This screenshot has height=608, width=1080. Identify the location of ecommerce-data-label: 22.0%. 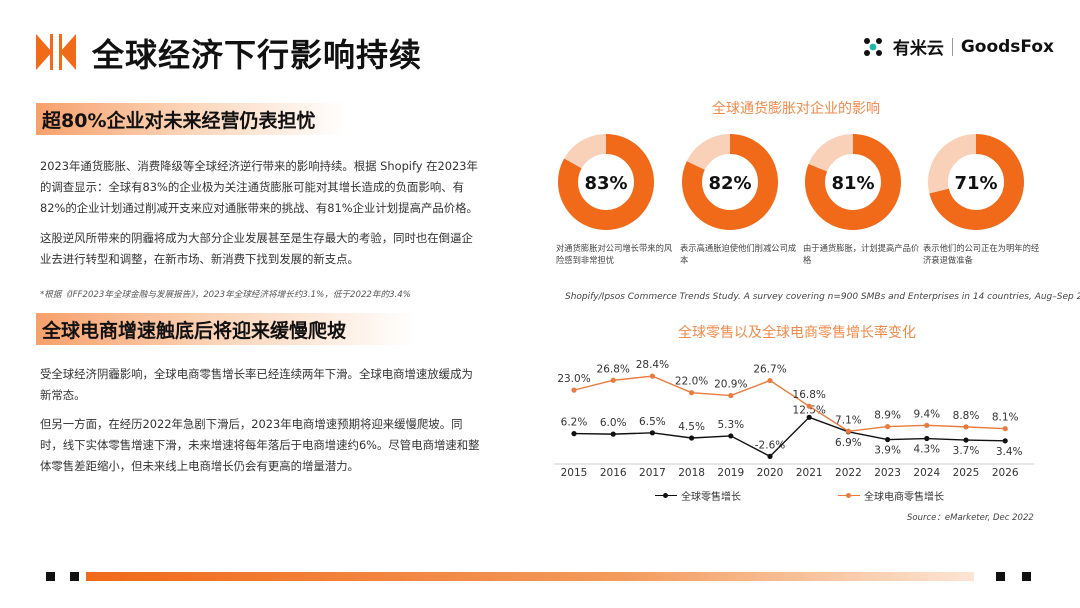
(691, 382).